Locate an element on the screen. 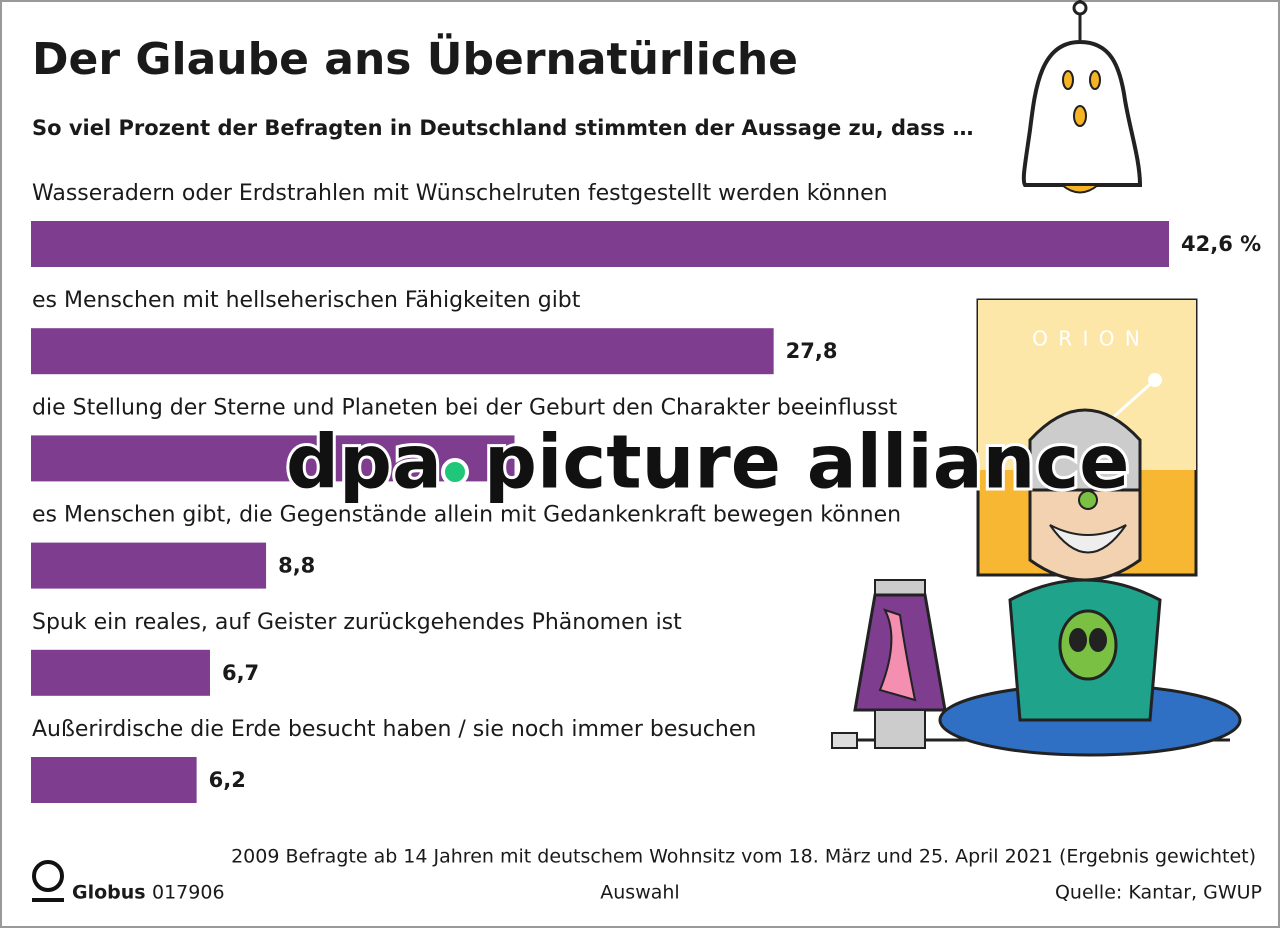 The image size is (1280, 928). watermark: dpa picture alliance is located at coordinates (707, 463).